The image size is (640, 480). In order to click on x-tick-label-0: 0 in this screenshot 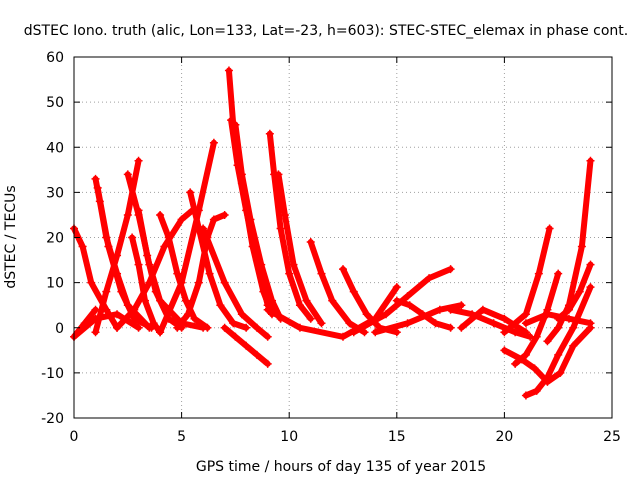, I will do `click(74, 437)`.